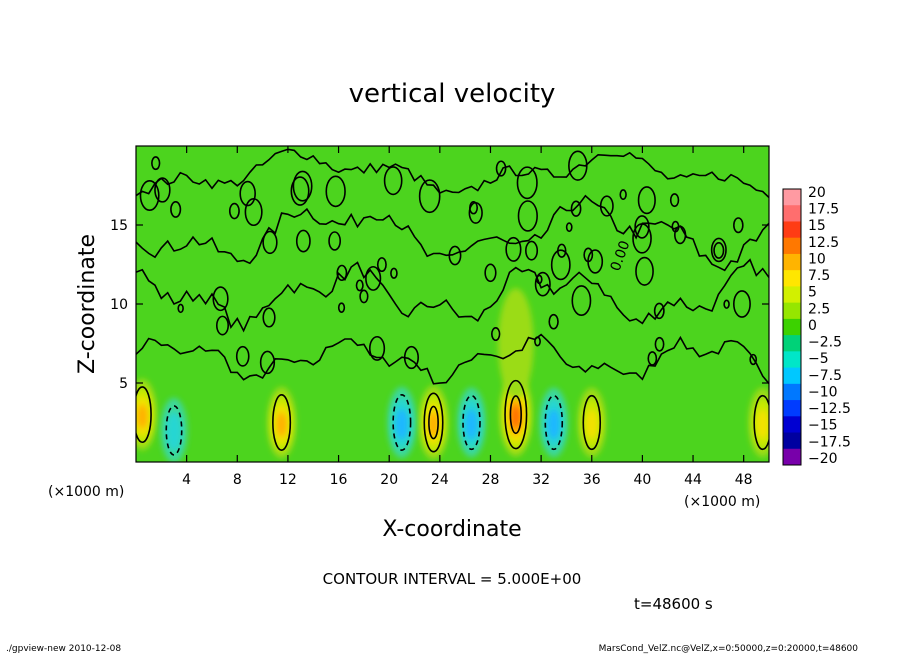 The width and height of the screenshot is (904, 654). I want to click on x-tick-label: 36, so click(592, 480).